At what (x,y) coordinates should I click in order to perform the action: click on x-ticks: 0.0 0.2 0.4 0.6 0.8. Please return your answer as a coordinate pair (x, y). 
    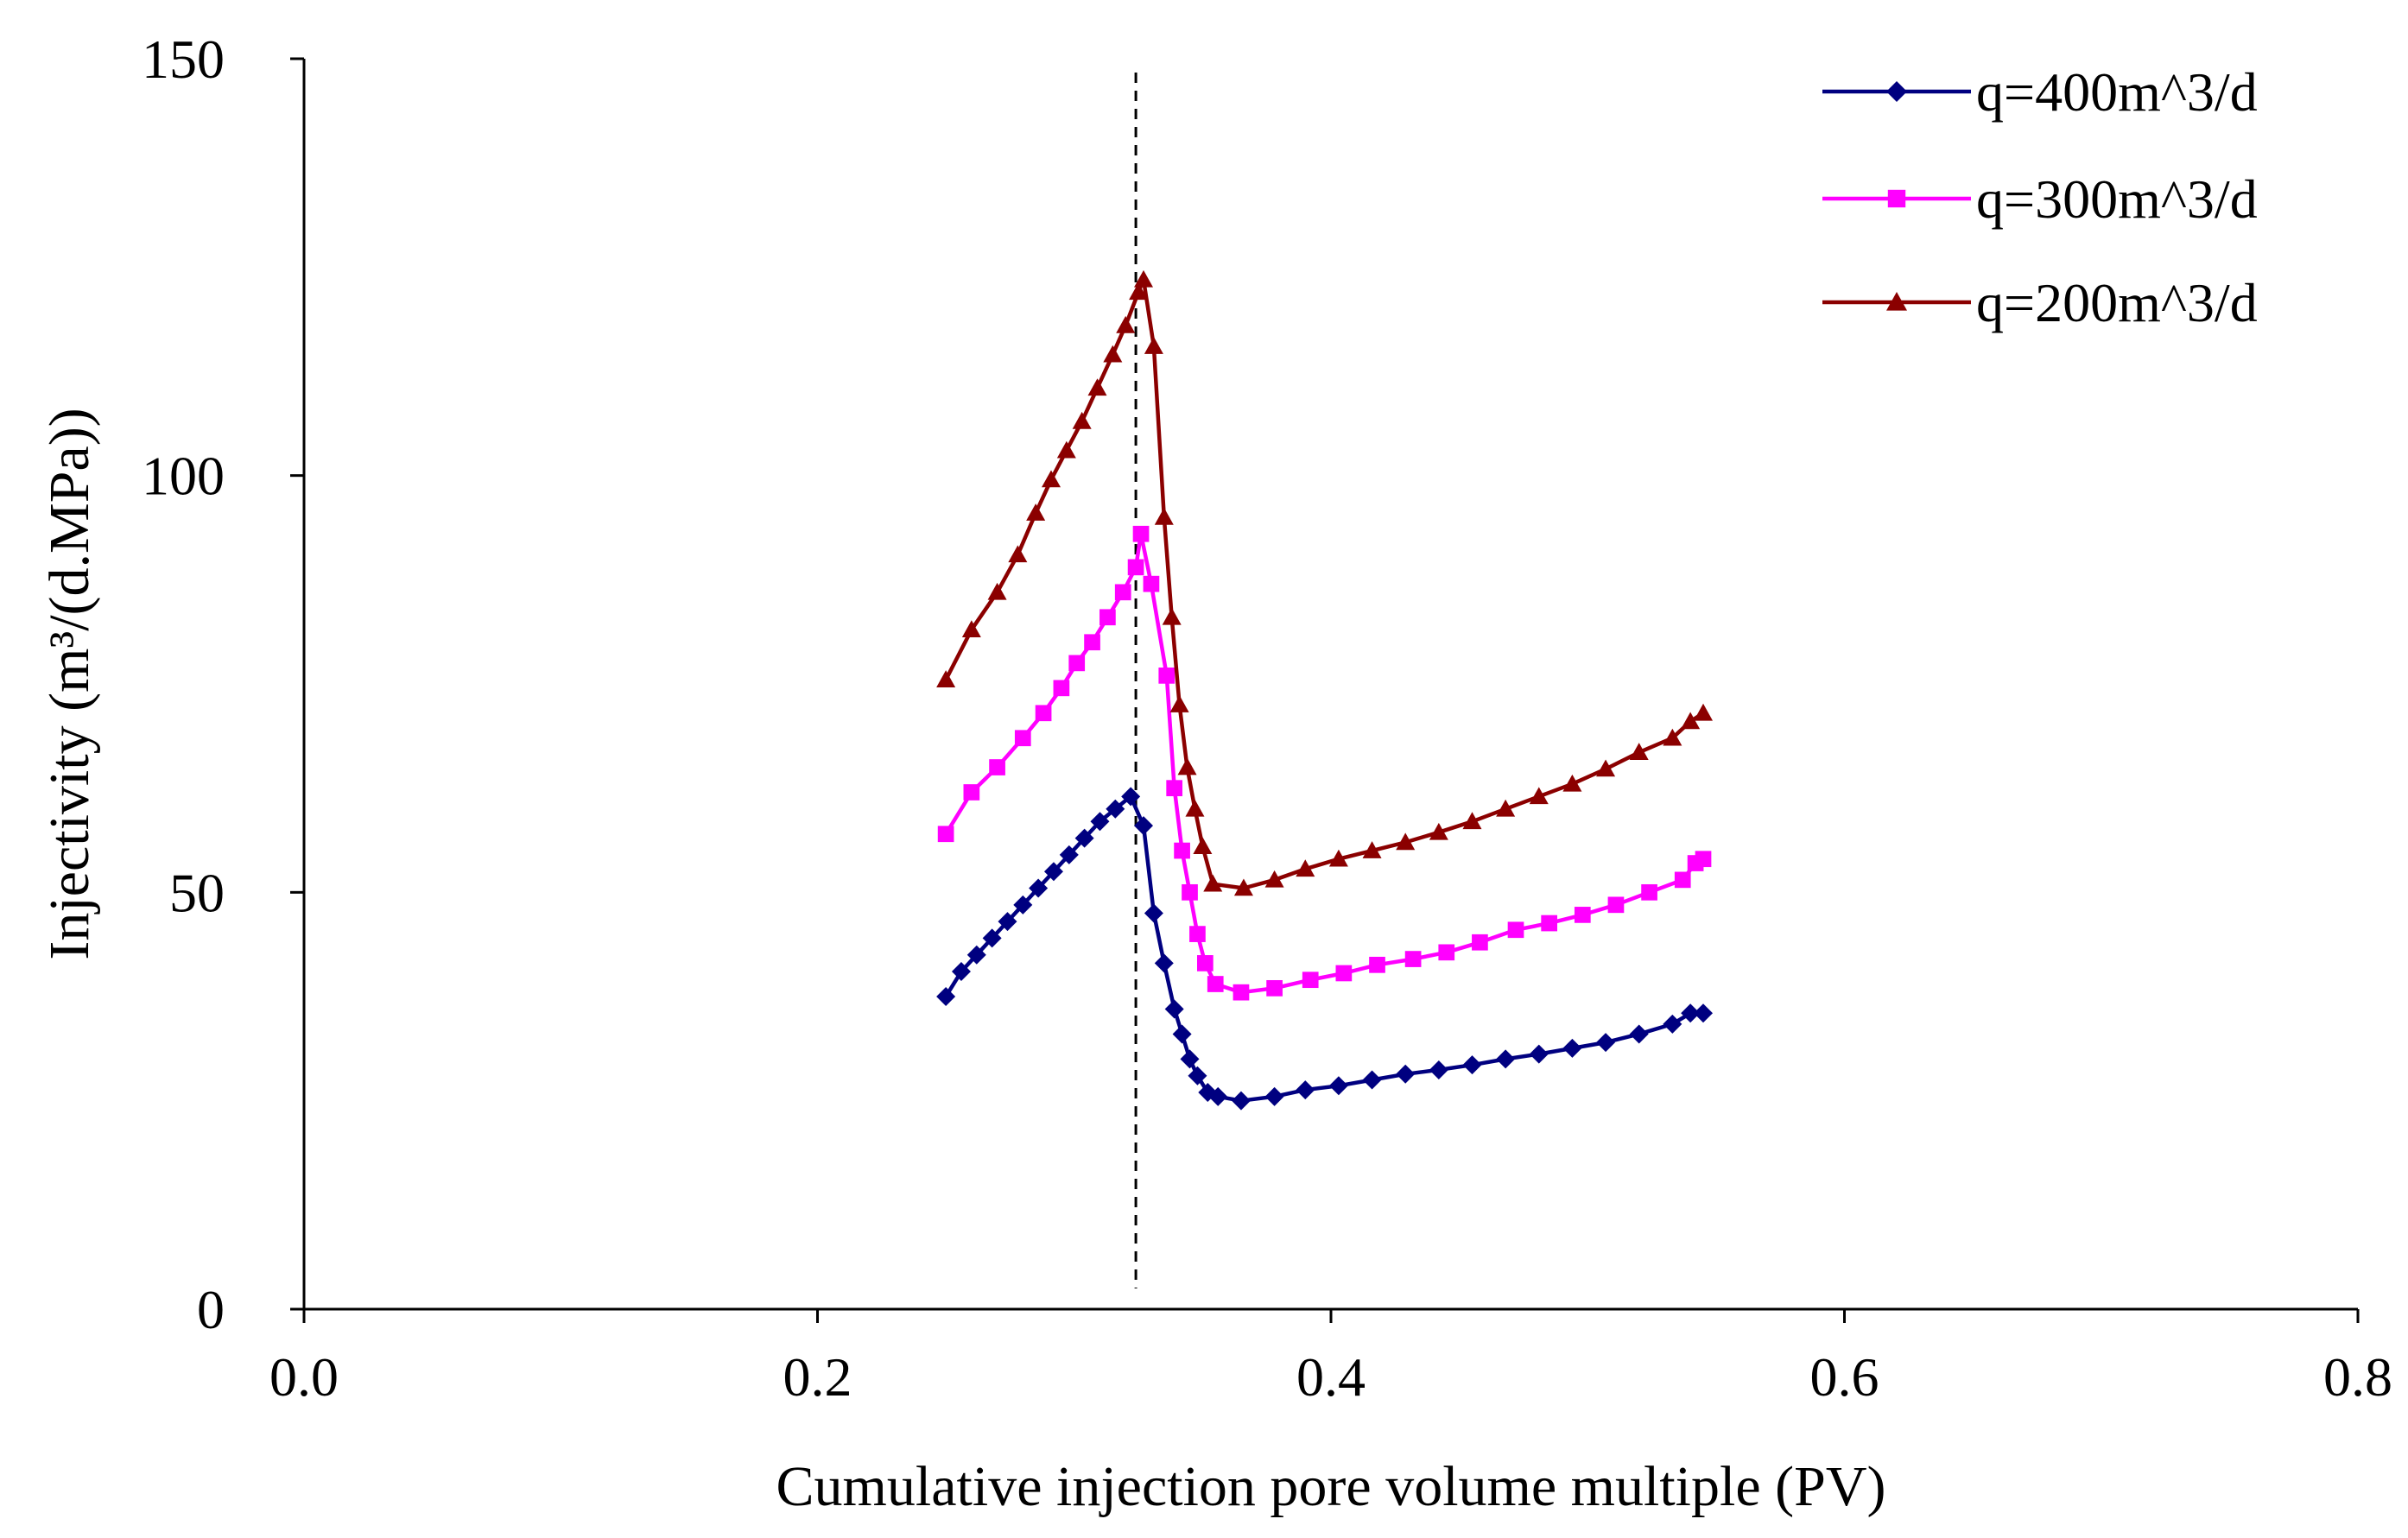
    Looking at the image, I should click on (1330, 1358).